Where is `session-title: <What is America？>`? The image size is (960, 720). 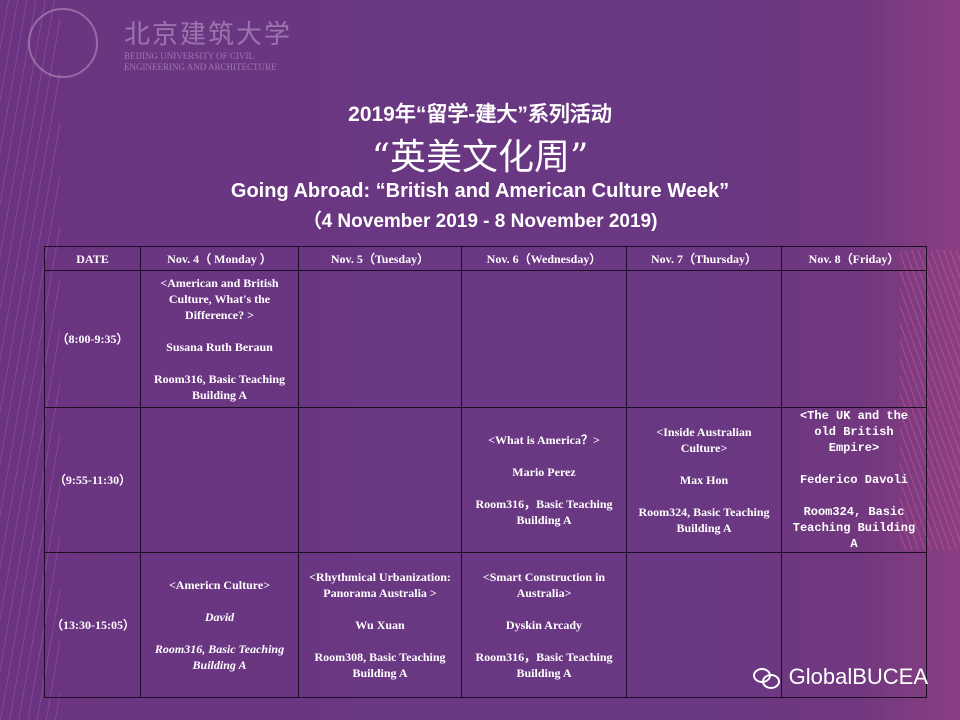
session-title: <What is America？> is located at coordinates (544, 440).